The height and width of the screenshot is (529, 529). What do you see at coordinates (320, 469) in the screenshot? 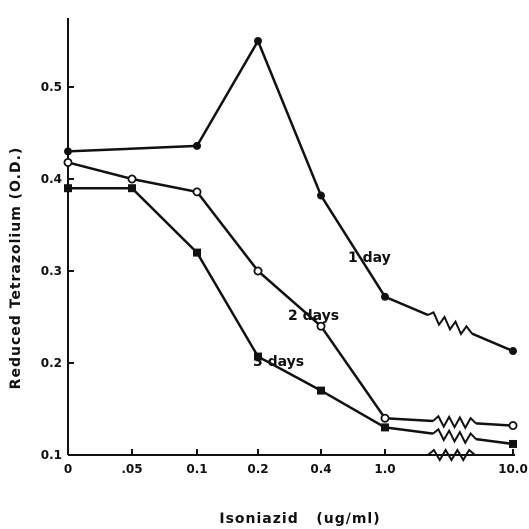
I see `x-tick-label: 0.4` at bounding box center [320, 469].